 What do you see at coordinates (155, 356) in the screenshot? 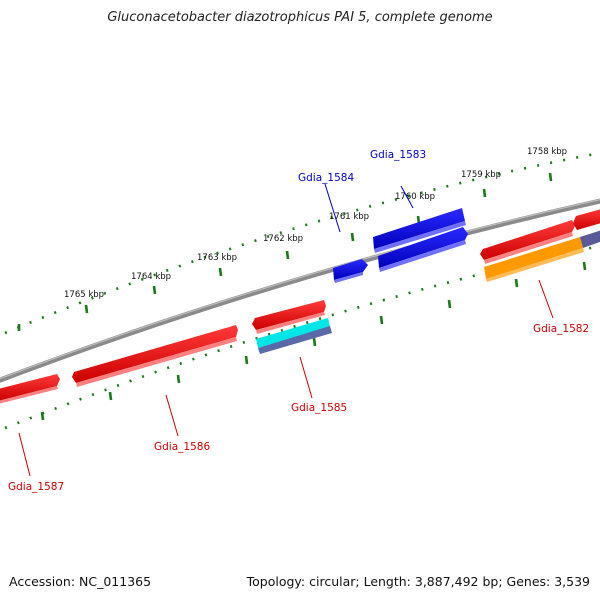
I see `gene-gdia-1586-feature` at bounding box center [155, 356].